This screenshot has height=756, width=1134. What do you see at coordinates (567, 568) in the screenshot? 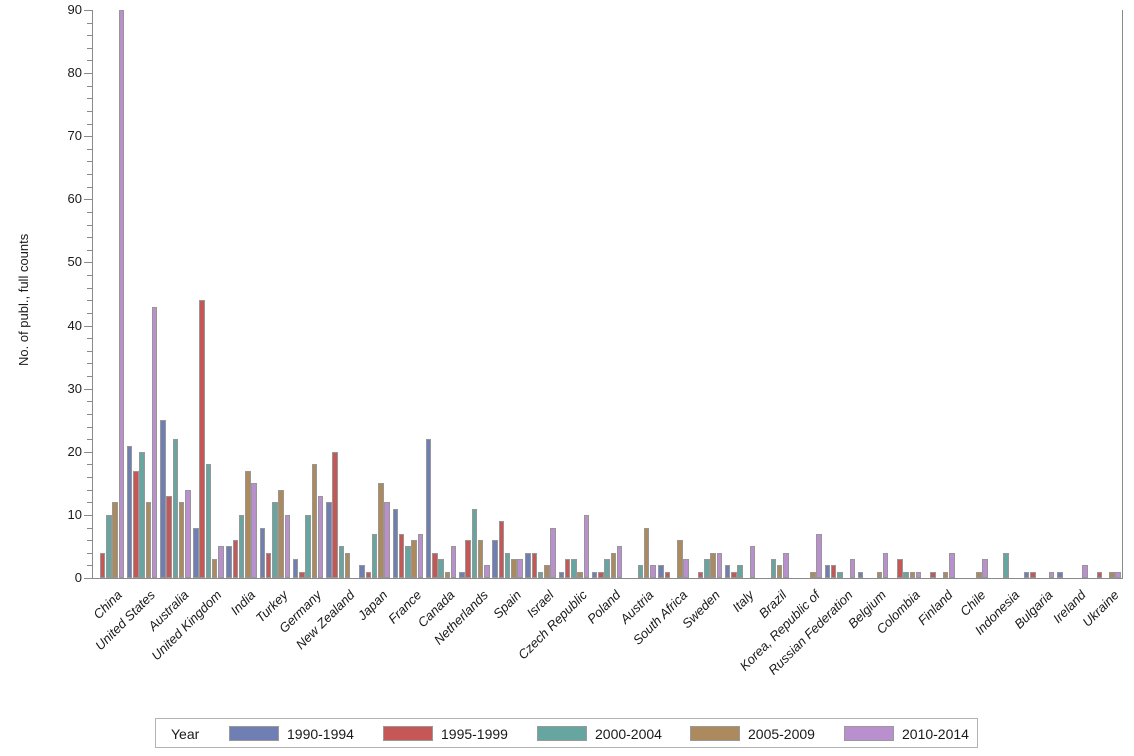
I see `bar-czech-republic-1995-1999` at bounding box center [567, 568].